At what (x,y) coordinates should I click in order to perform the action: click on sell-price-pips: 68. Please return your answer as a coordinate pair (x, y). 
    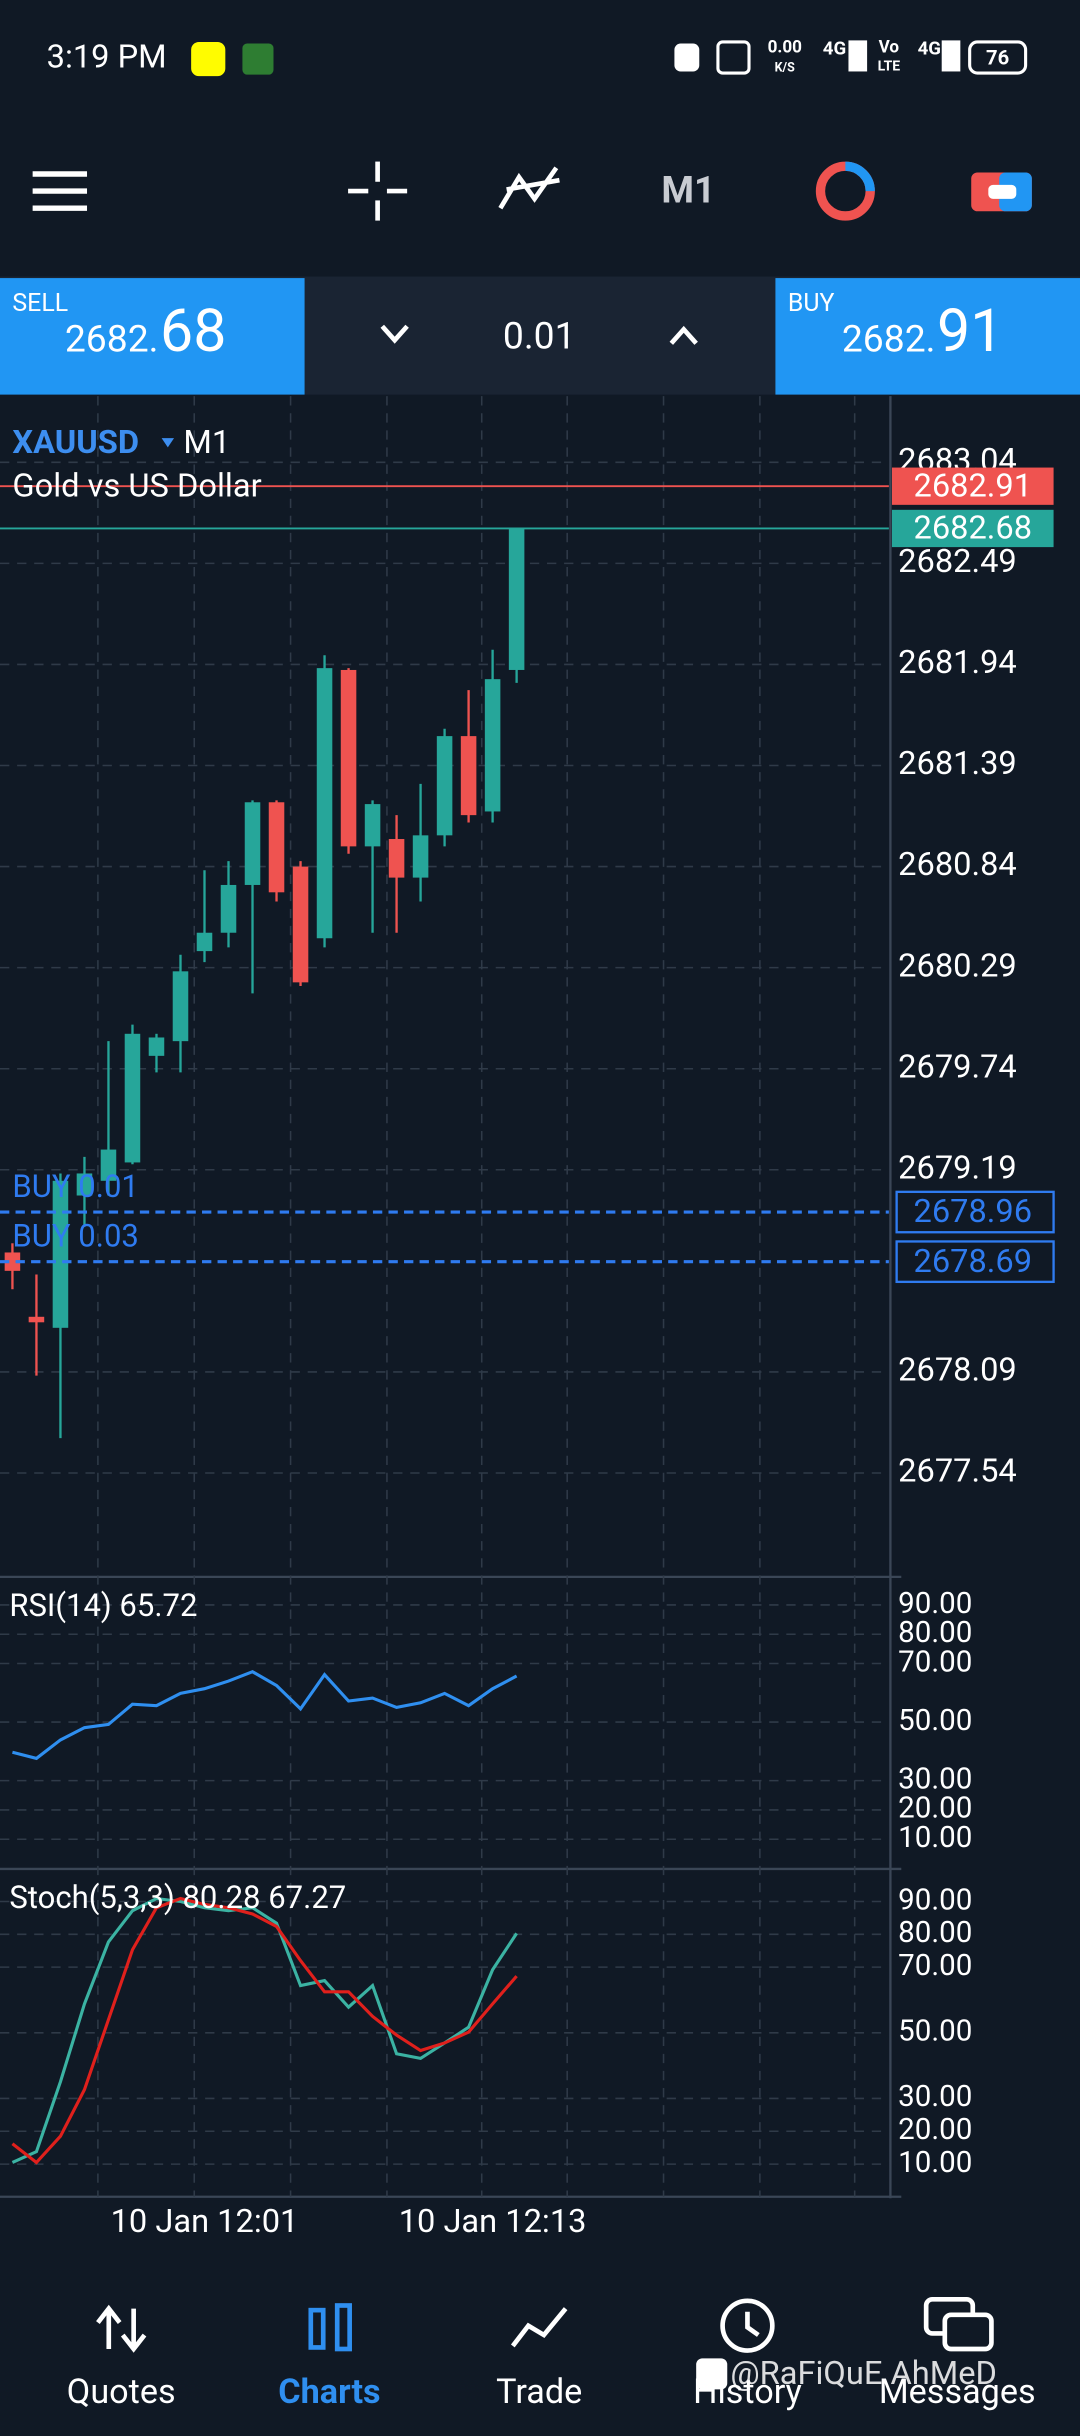
    Looking at the image, I should click on (193, 331).